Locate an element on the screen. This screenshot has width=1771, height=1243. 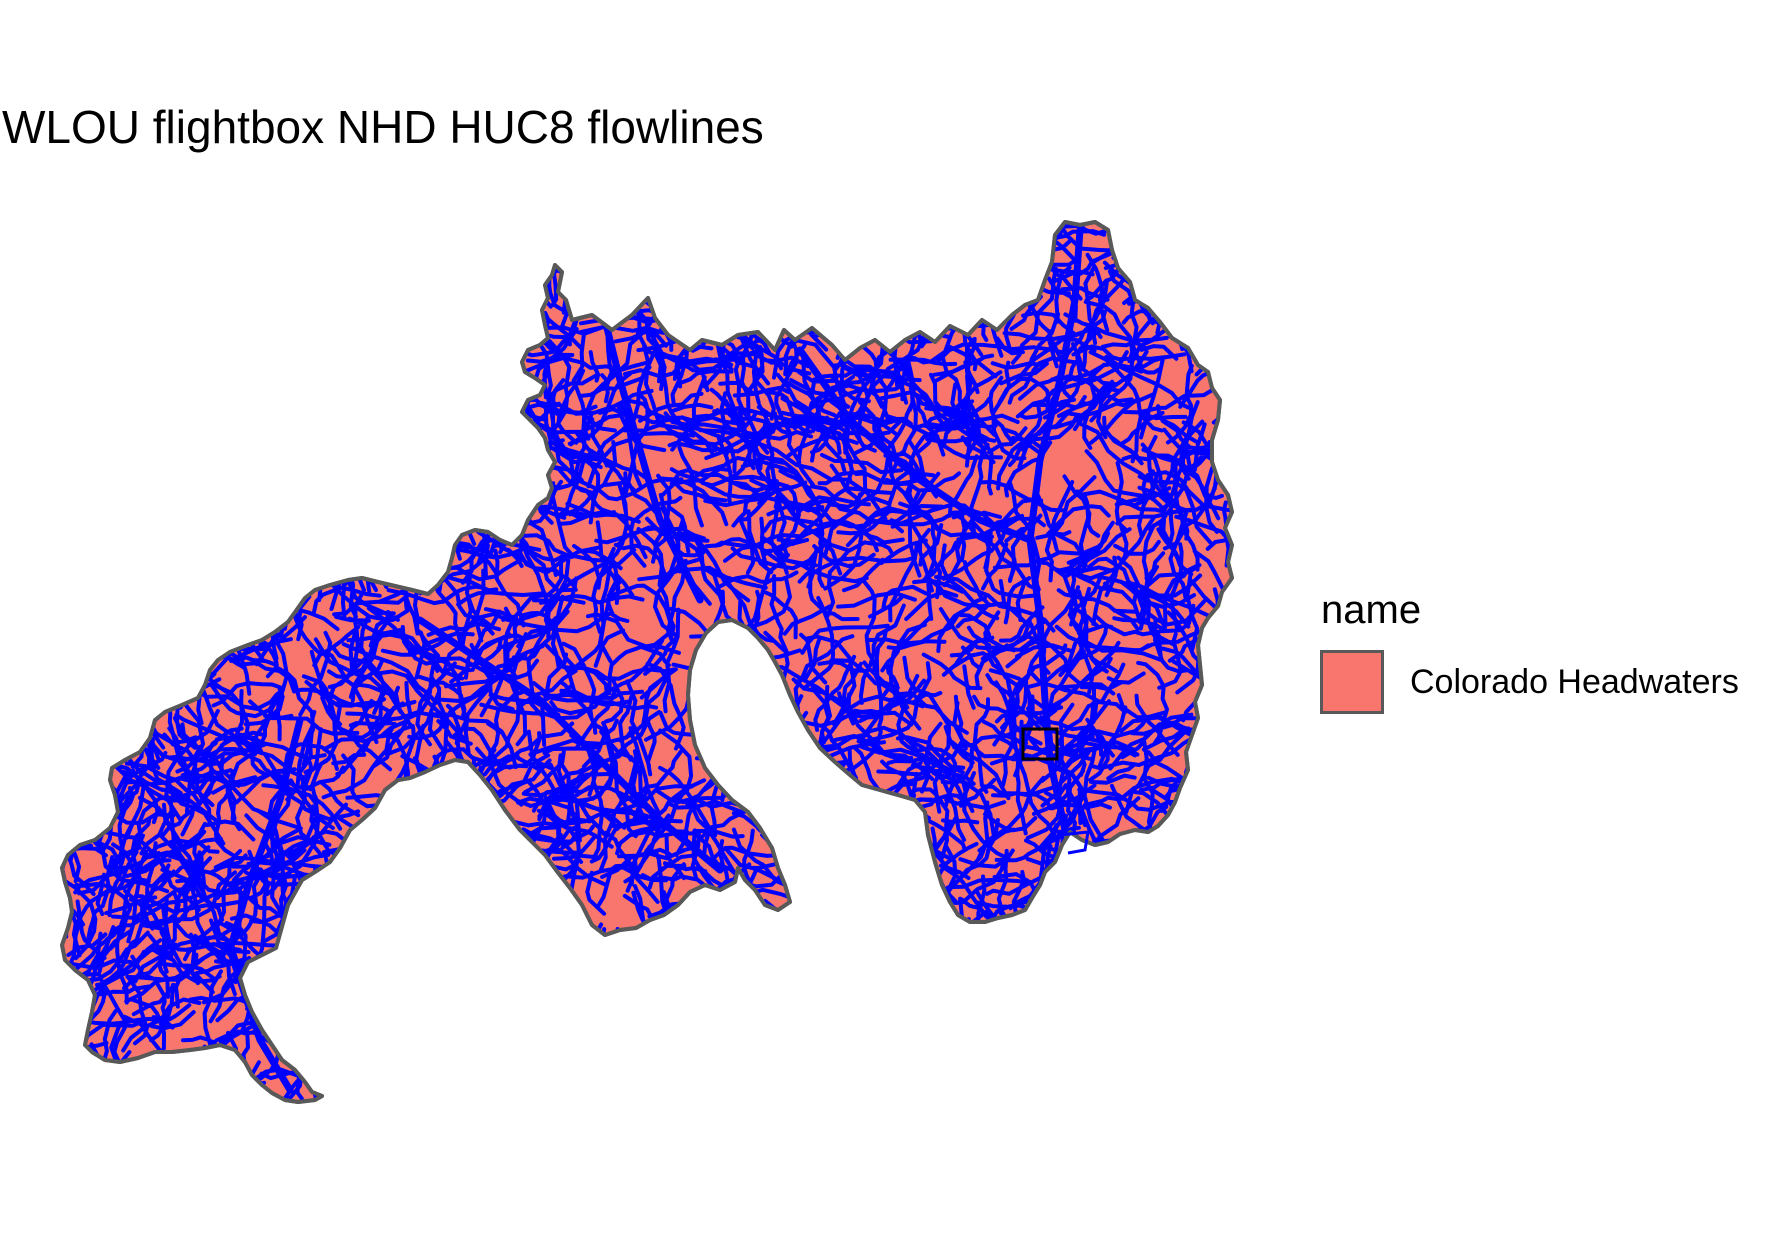
legend: name Colorado Headwaters is located at coordinates (1529, 652).